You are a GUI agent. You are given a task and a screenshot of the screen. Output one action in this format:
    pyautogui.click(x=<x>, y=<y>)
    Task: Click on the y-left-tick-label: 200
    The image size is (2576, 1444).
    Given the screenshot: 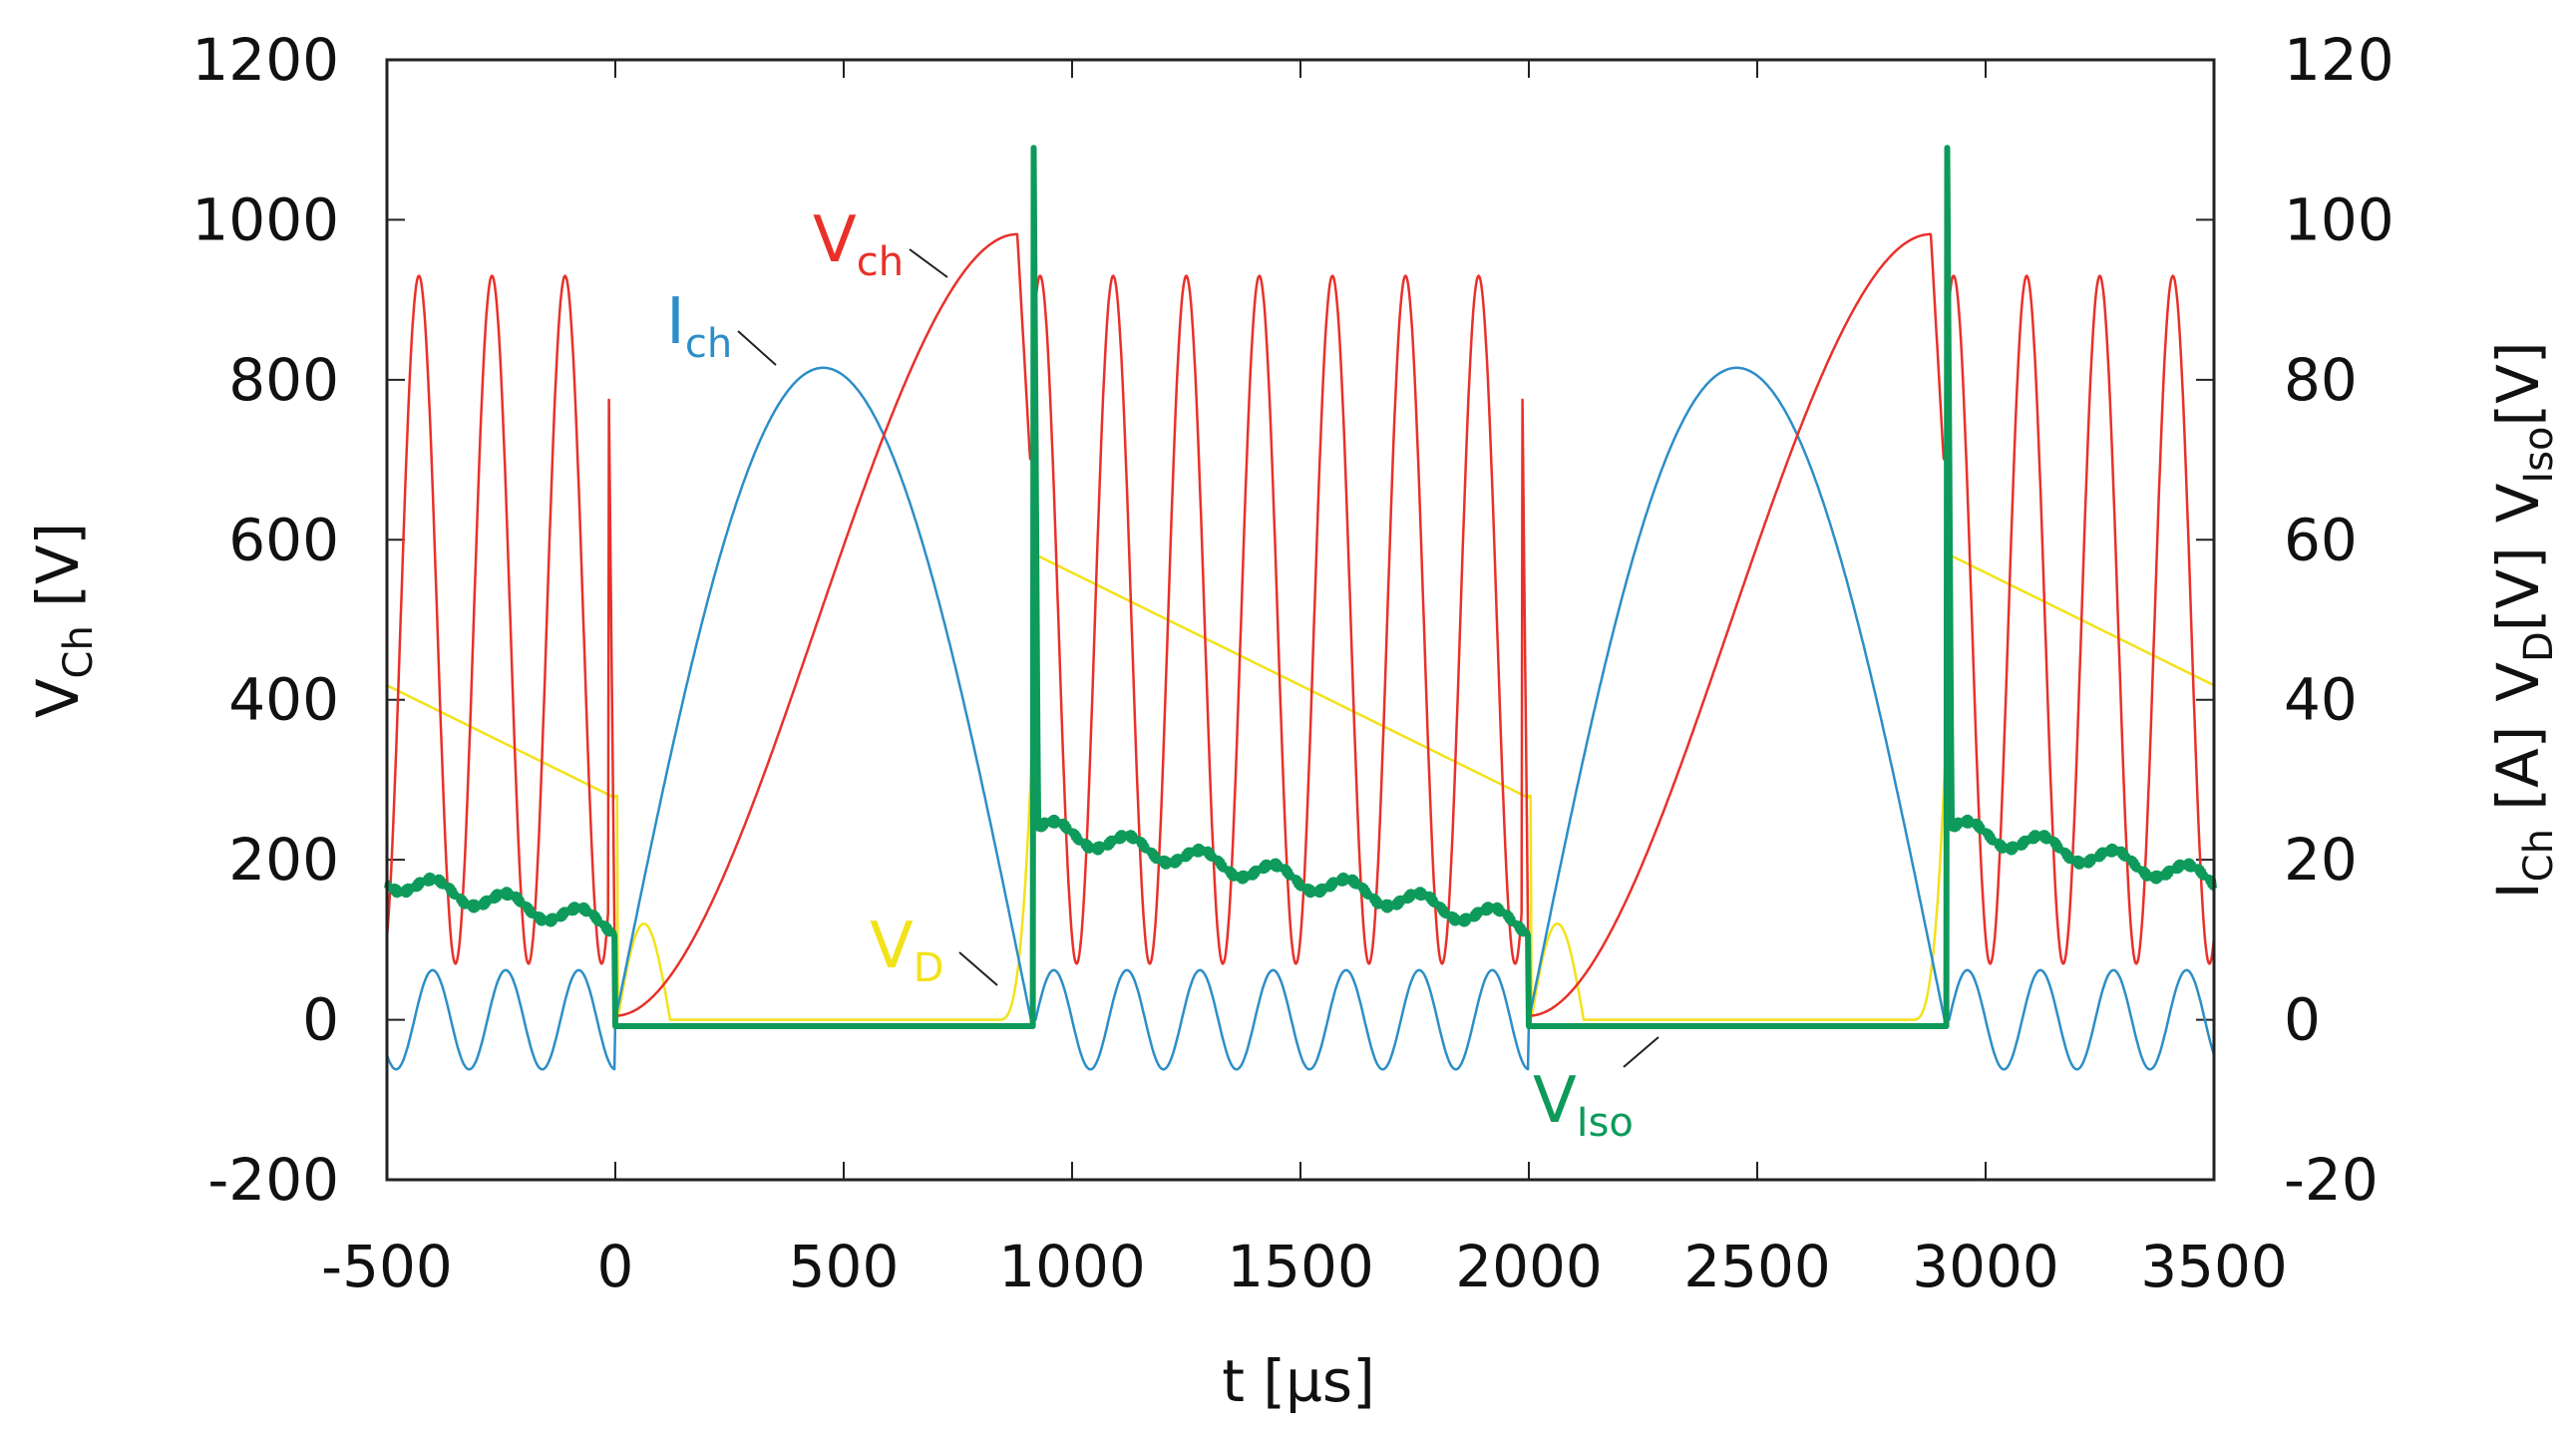 What is the action you would take?
    pyautogui.click(x=283, y=860)
    